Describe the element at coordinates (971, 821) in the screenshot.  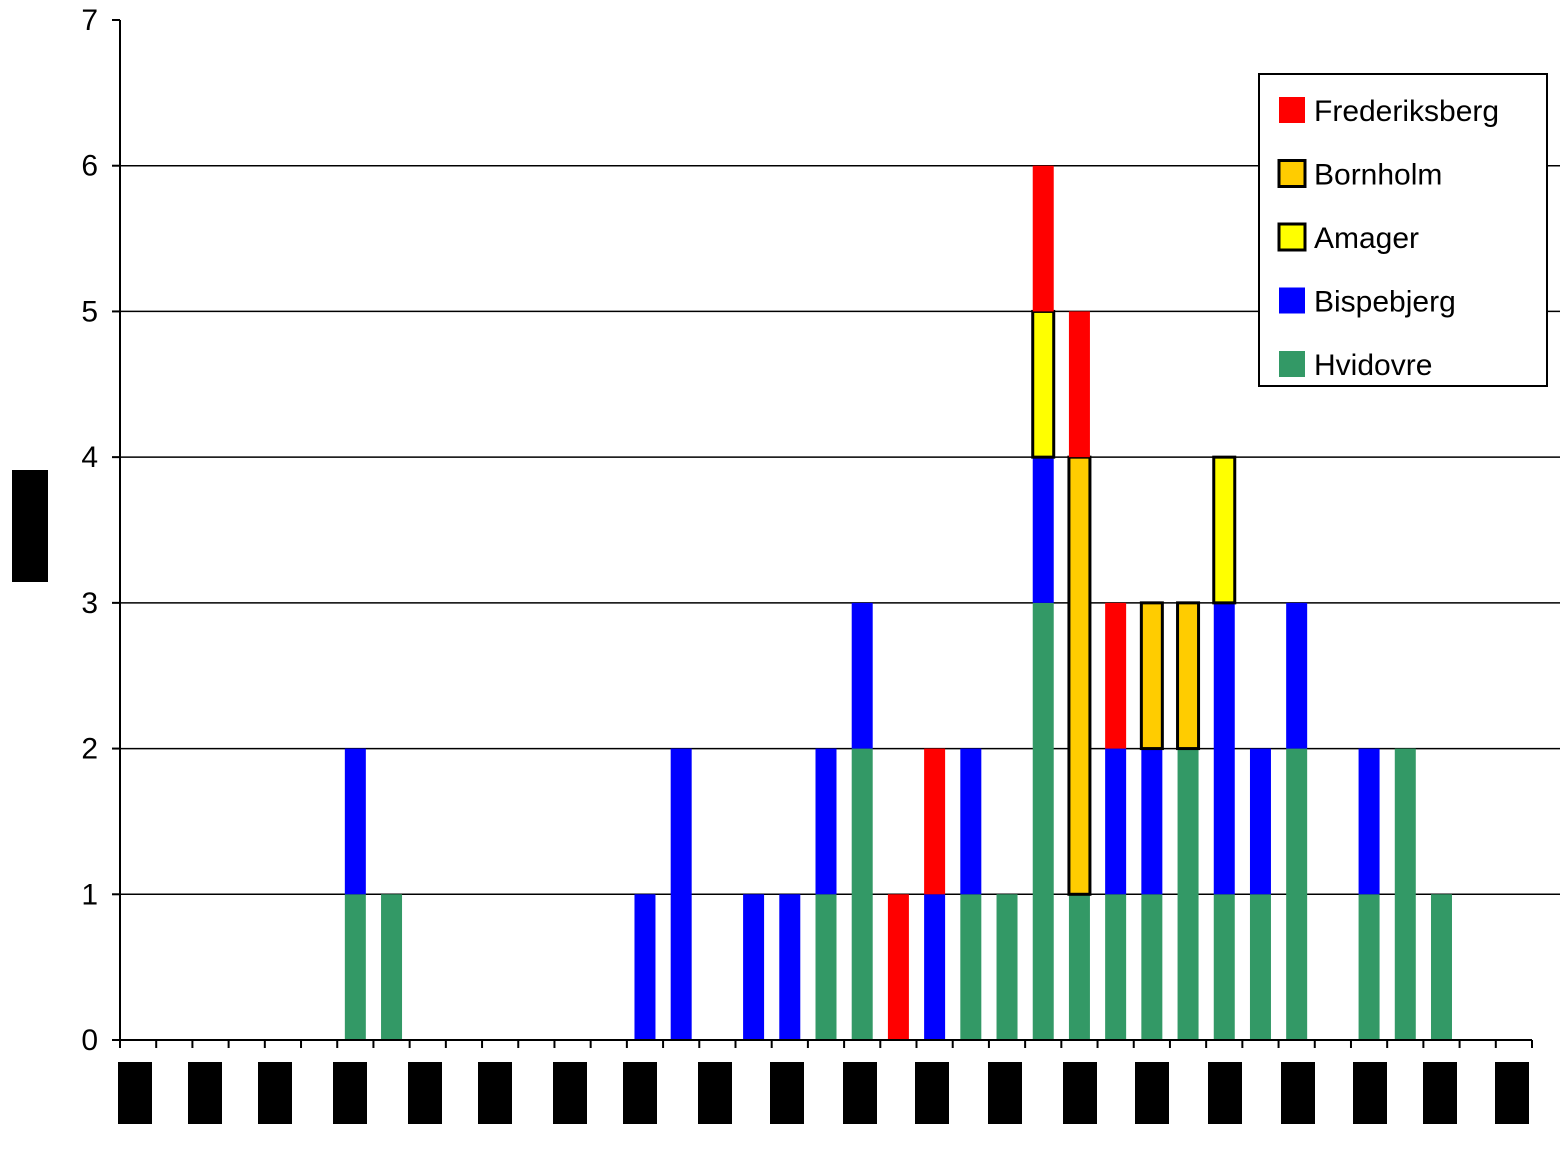
I see `bar-23-bispebjerg` at that location.